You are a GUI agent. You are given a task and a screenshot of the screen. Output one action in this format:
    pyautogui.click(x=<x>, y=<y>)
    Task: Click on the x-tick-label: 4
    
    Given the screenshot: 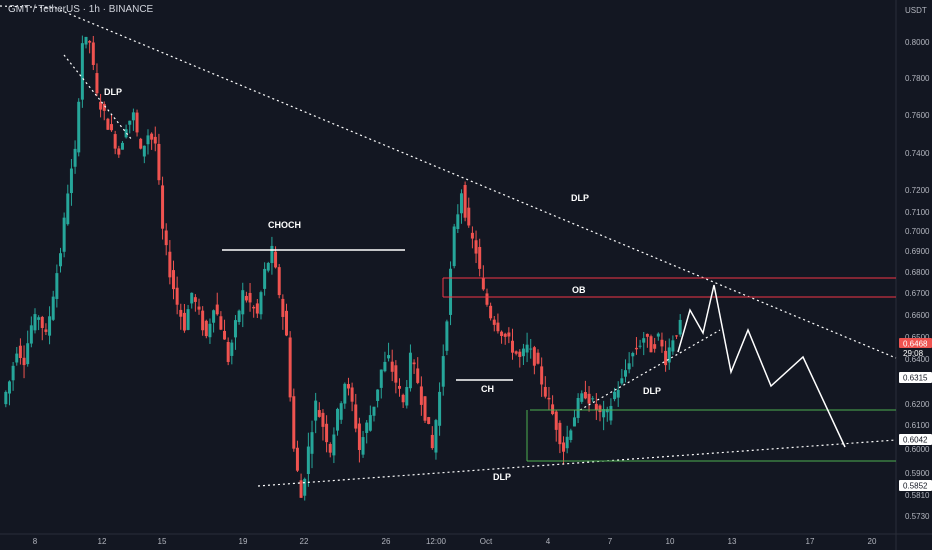 What is the action you would take?
    pyautogui.click(x=548, y=541)
    